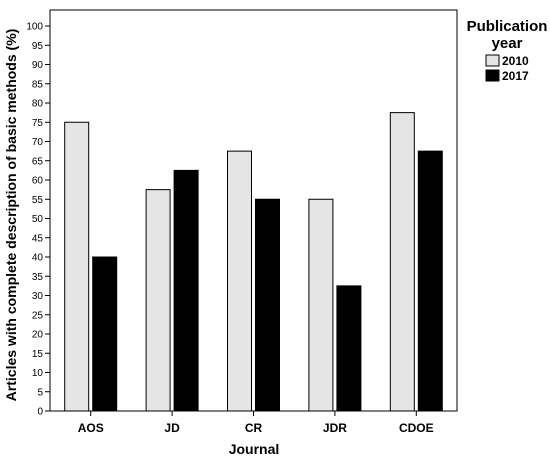  Describe the element at coordinates (254, 449) in the screenshot. I see `x-axis-title: Journal` at that location.